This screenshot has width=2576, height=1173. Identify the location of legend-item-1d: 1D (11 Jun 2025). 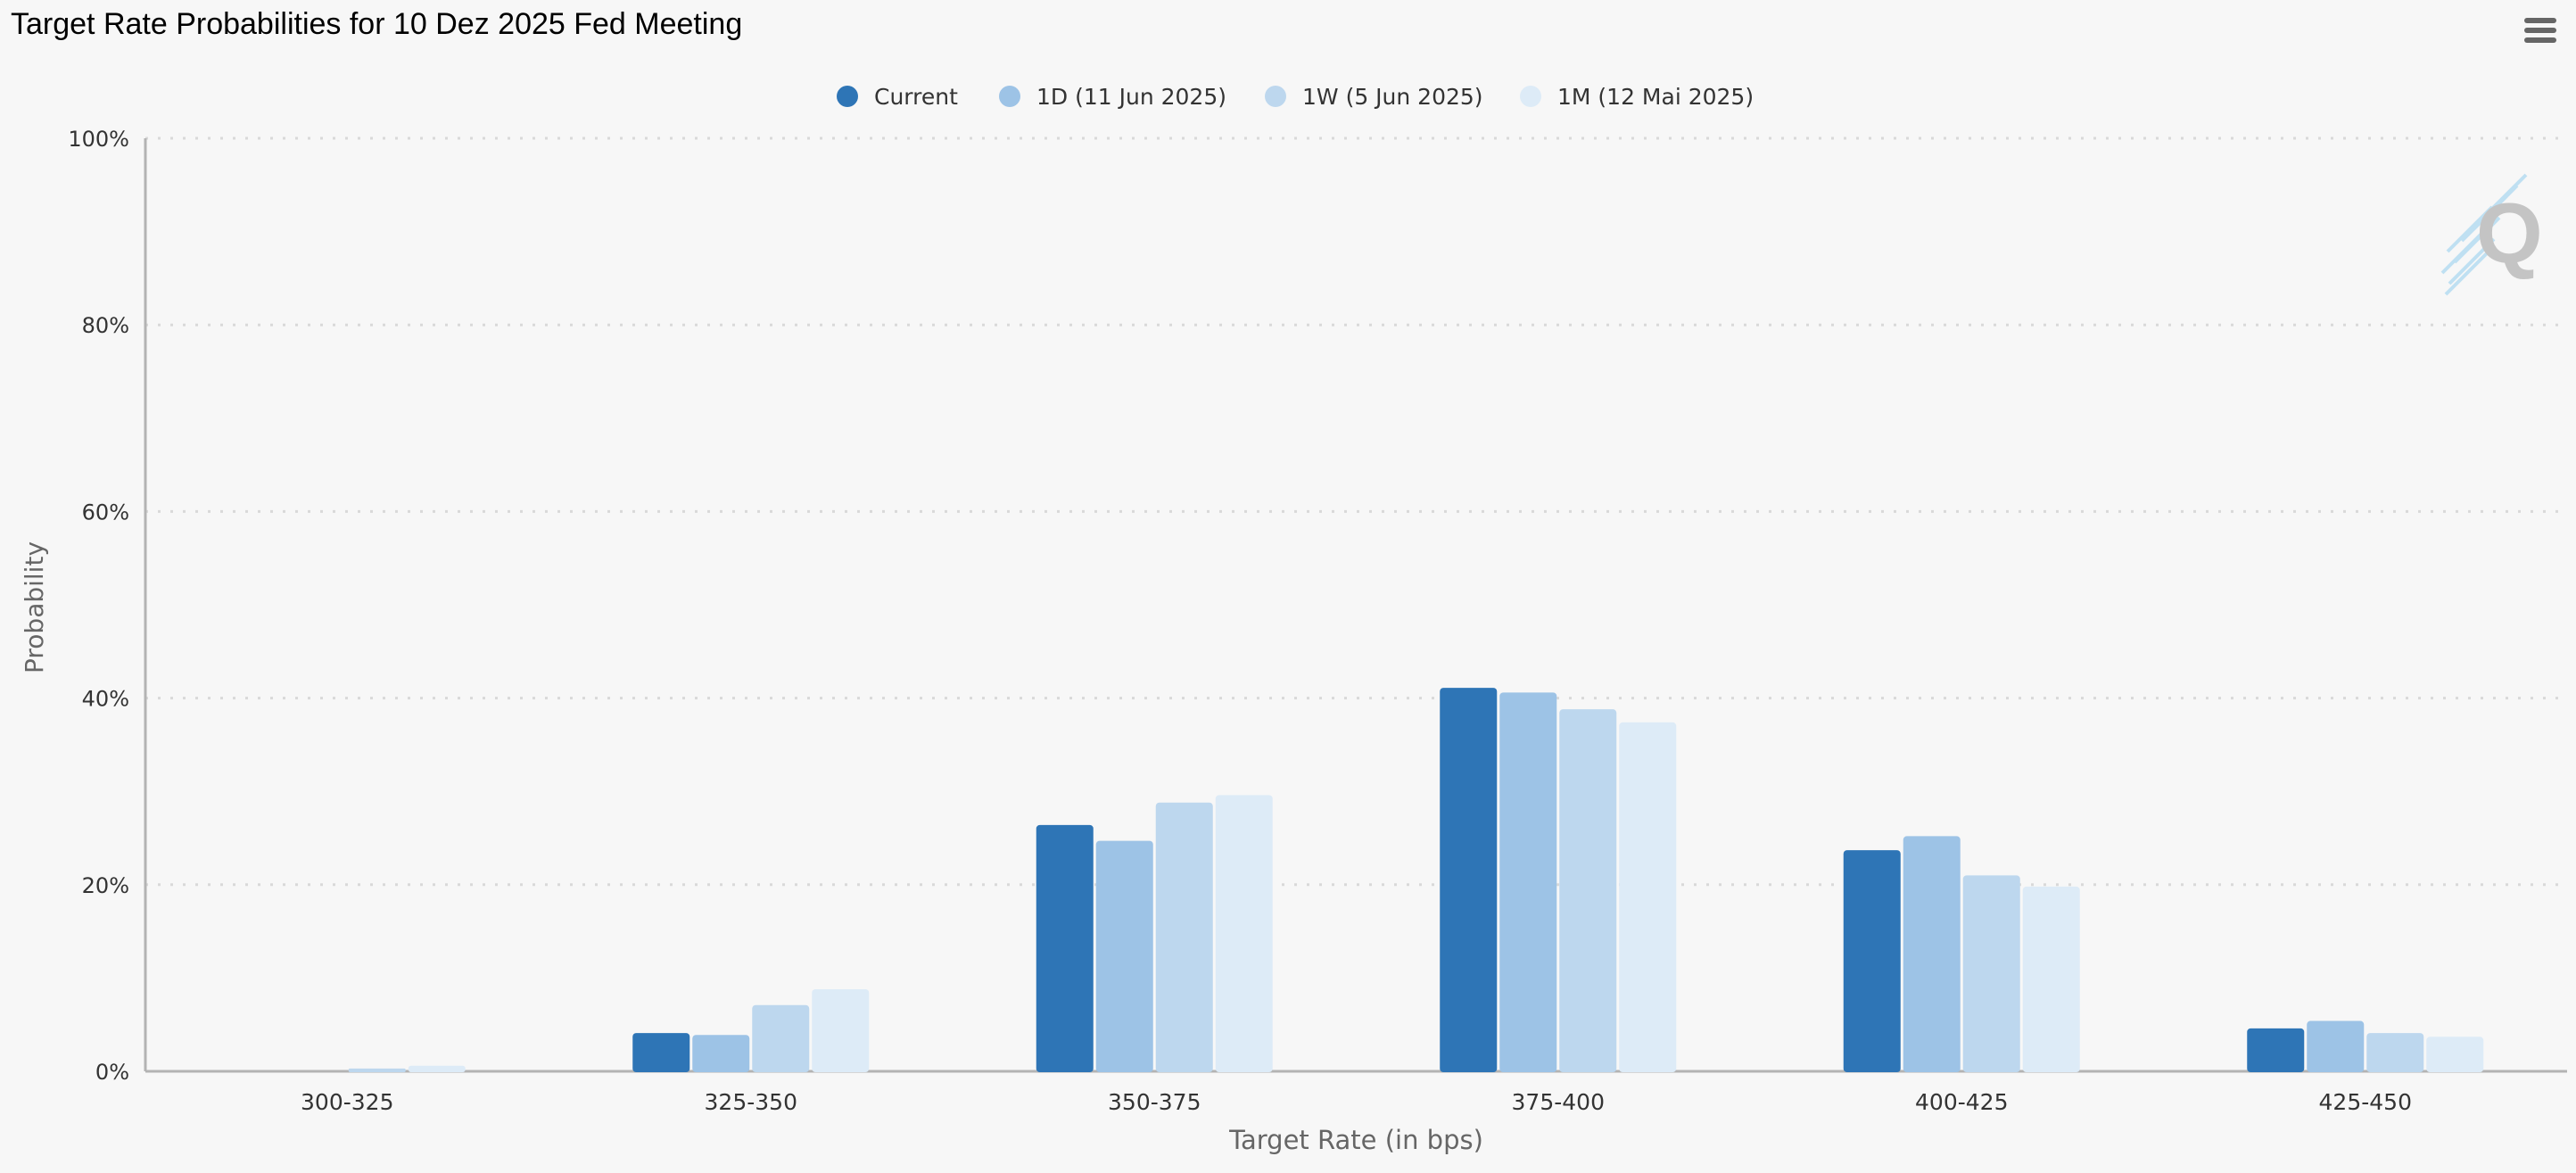
(1112, 96).